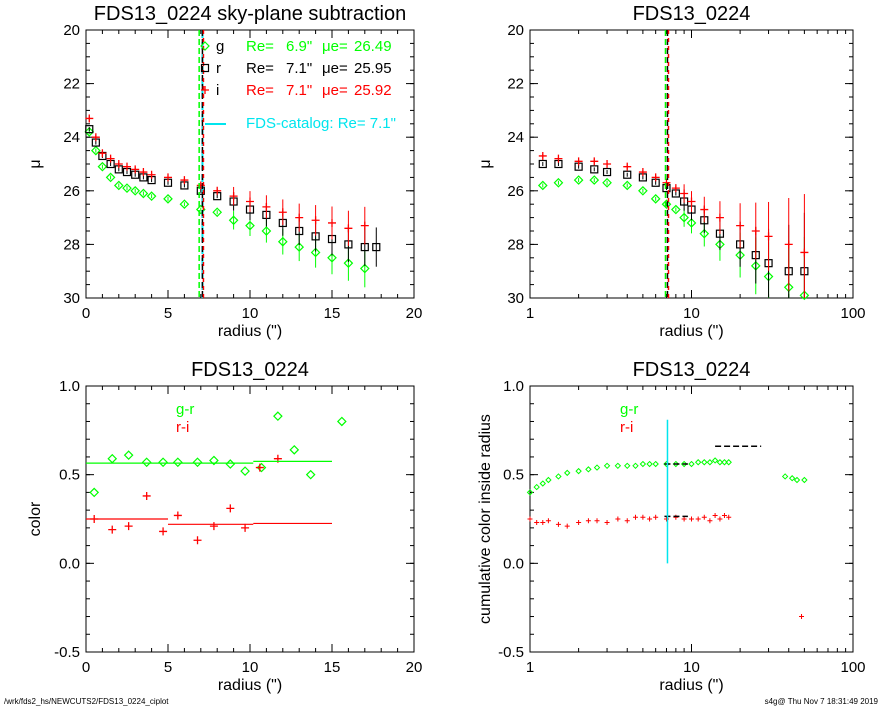  Describe the element at coordinates (691, 313) in the screenshot. I see `x-tick-label: 10` at that location.